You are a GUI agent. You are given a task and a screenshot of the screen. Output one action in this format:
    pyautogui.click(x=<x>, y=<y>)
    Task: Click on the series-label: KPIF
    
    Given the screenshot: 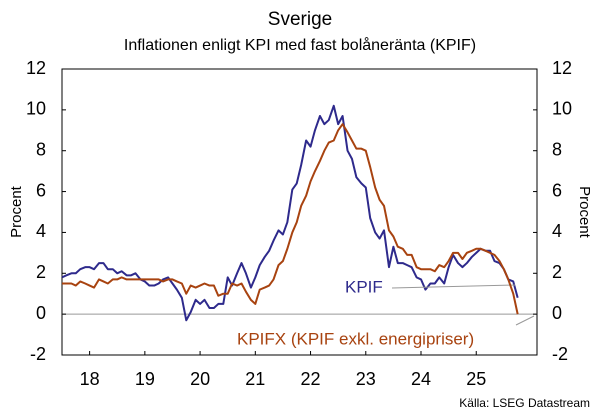 What is the action you would take?
    pyautogui.click(x=364, y=286)
    